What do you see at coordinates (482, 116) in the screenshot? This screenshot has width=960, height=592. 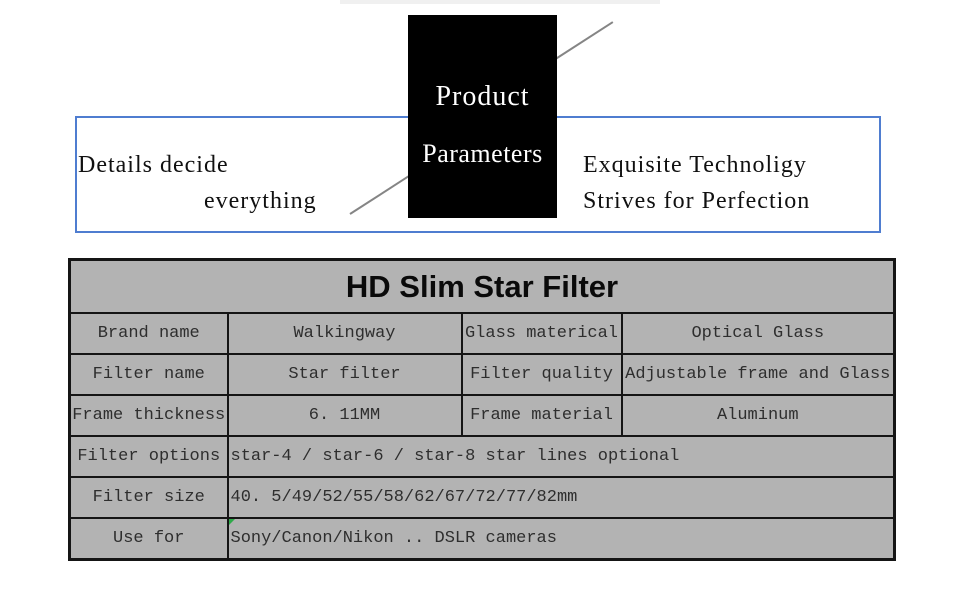 I see `product-parameters-box: Product Parameters` at bounding box center [482, 116].